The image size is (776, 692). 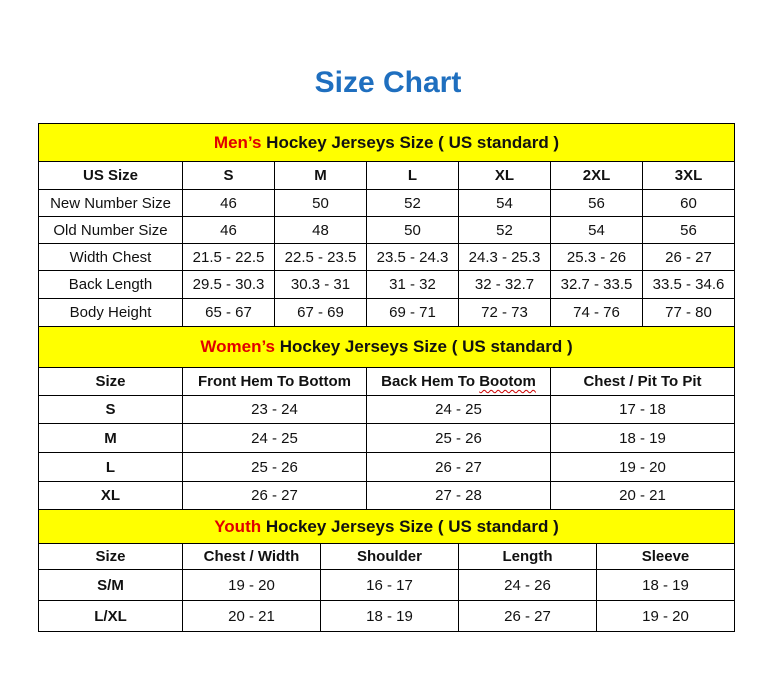 I want to click on table-cell: 48, so click(x=320, y=230).